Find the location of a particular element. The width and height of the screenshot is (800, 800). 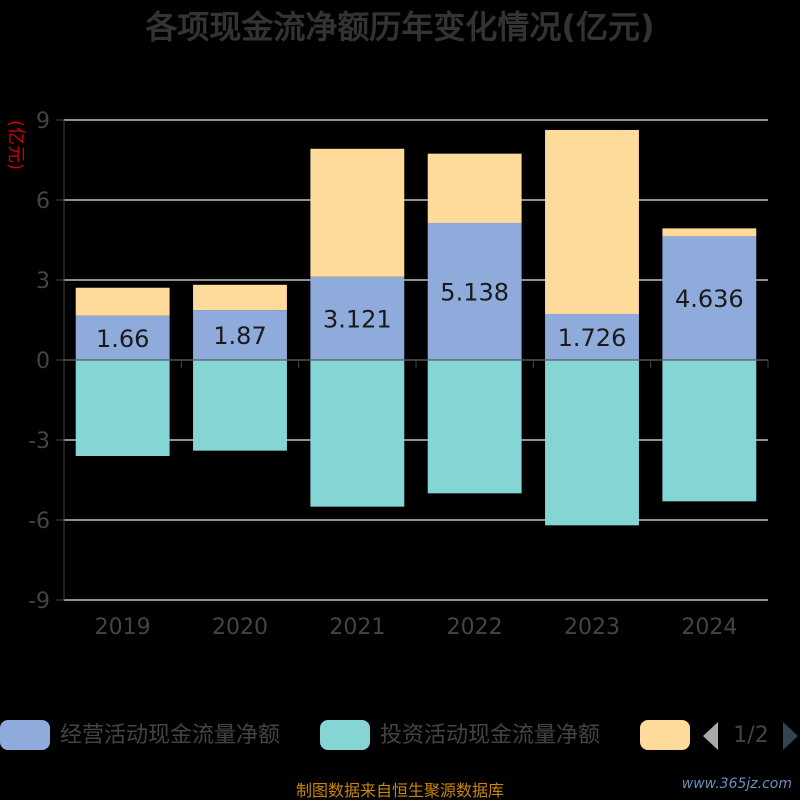

y-tick-label: -6 is located at coordinates (39, 521).